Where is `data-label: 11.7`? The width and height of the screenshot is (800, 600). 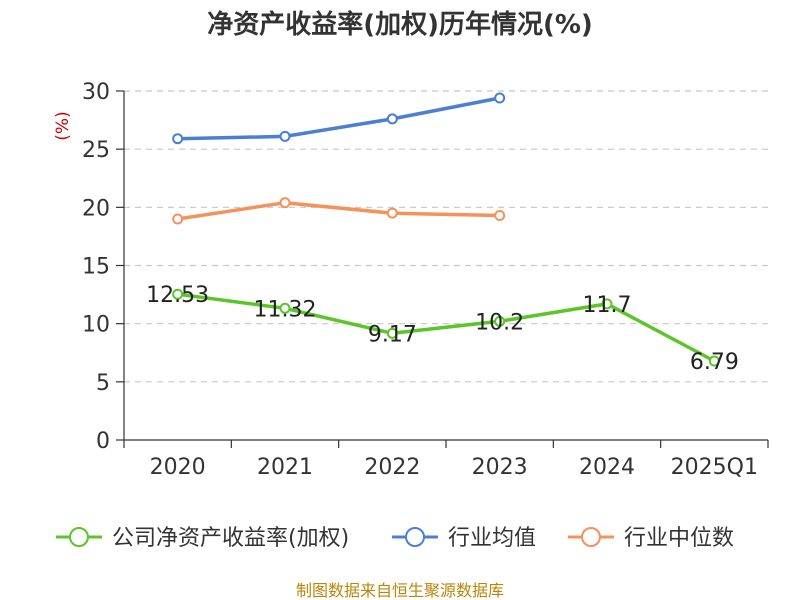
data-label: 11.7 is located at coordinates (607, 305).